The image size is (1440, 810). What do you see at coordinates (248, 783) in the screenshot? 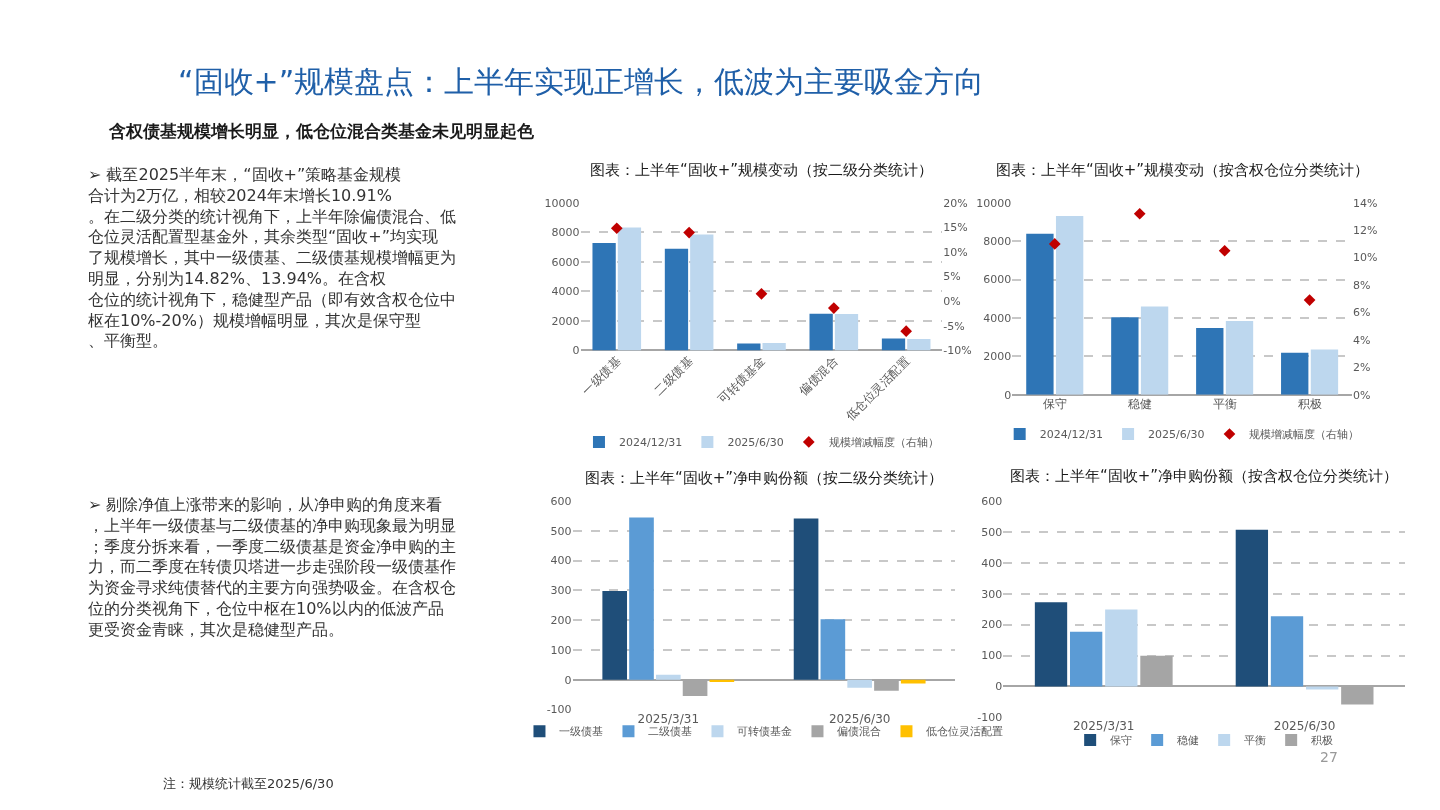
I see `text: 注：规模统计截至2025/6/30` at bounding box center [248, 783].